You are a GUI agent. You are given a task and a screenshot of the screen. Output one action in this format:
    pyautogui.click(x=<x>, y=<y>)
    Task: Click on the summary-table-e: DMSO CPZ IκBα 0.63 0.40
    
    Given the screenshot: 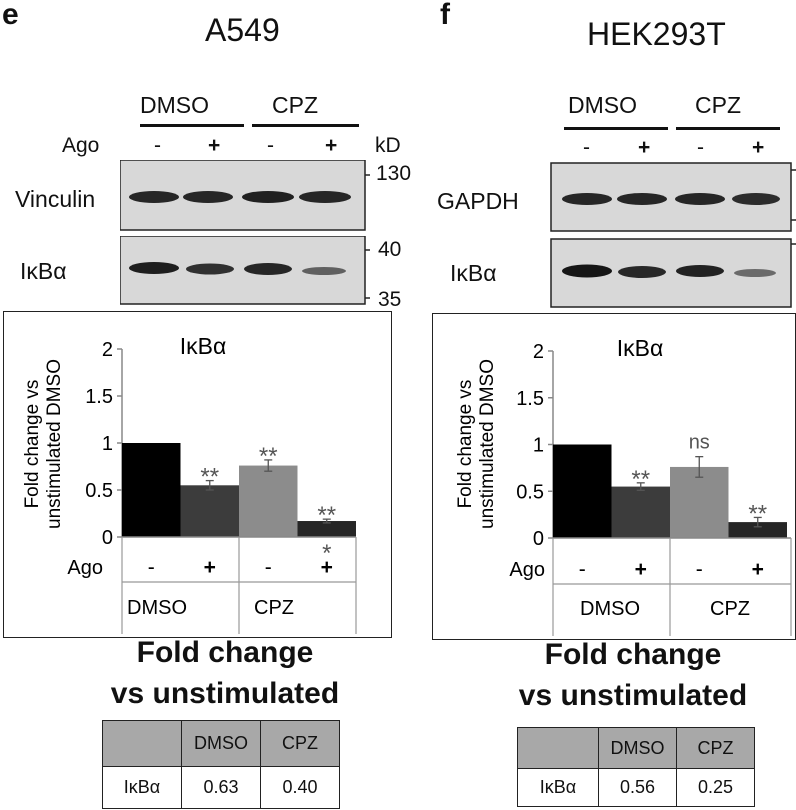 What is the action you would take?
    pyautogui.click(x=221, y=764)
    